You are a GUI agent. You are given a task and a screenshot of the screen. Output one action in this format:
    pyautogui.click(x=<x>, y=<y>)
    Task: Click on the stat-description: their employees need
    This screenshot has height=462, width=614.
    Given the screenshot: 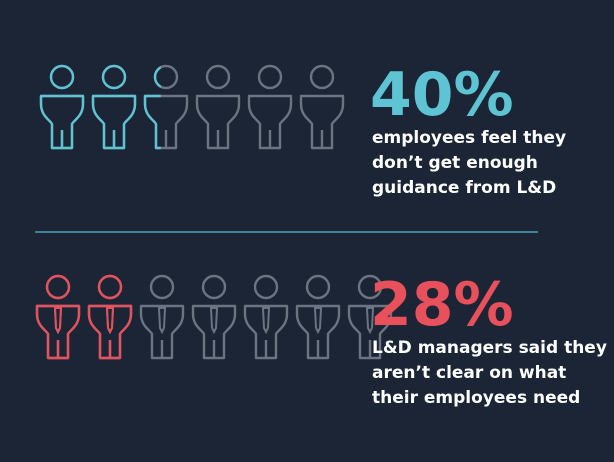 What is the action you would take?
    pyautogui.click(x=476, y=398)
    